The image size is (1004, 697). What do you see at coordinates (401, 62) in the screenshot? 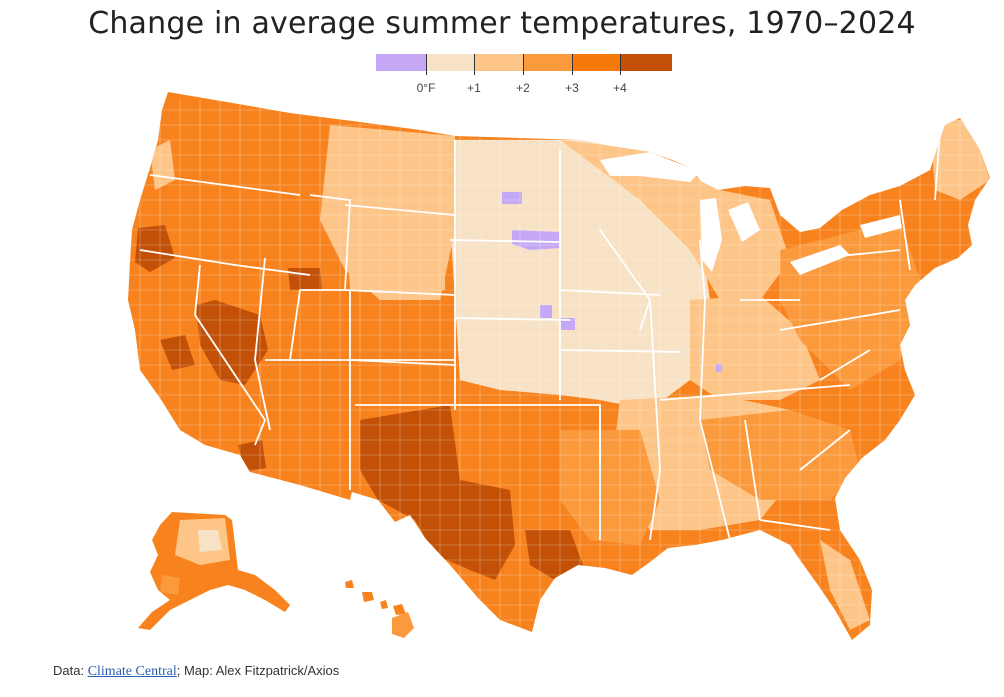
I see `legend-swatch-below-zero` at bounding box center [401, 62].